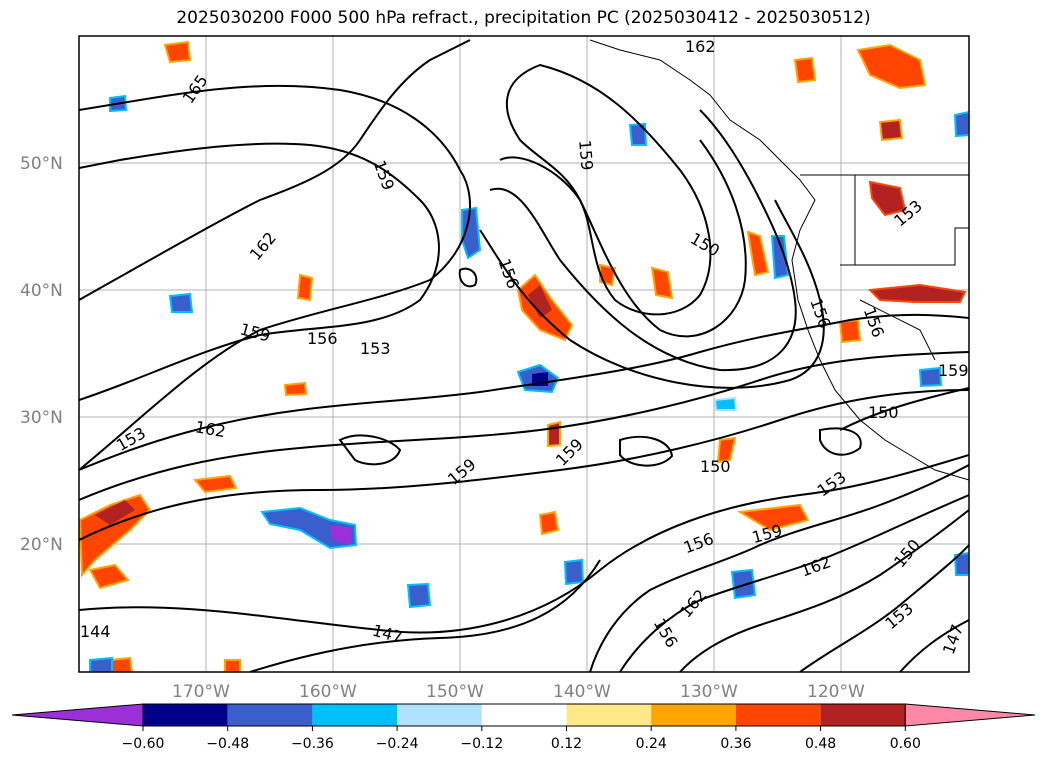 The height and width of the screenshot is (765, 1047). What do you see at coordinates (95, 631) in the screenshot?
I see `contour-label: 144` at bounding box center [95, 631].